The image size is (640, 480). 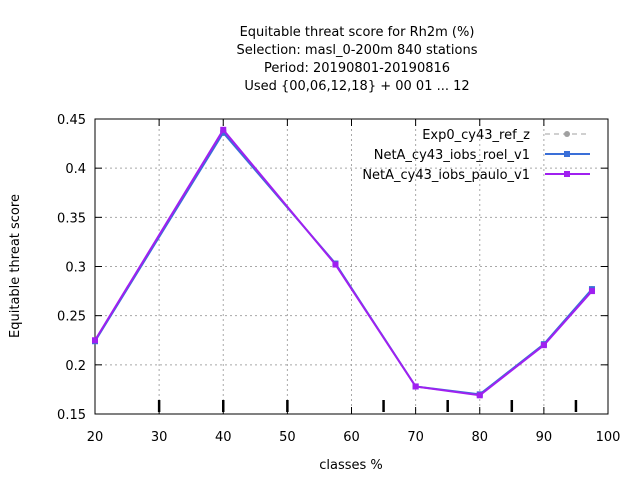 What do you see at coordinates (15, 266) in the screenshot?
I see `y-axis-label: Equitable threat score` at bounding box center [15, 266].